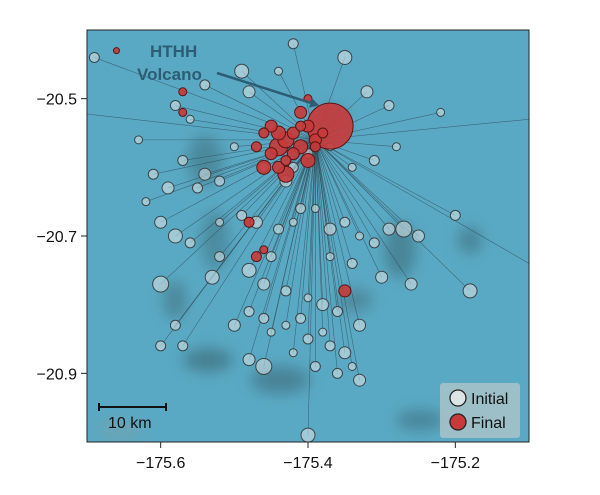  What do you see at coordinates (173, 51) in the screenshot?
I see `annotation-line-1: HTHH` at bounding box center [173, 51].